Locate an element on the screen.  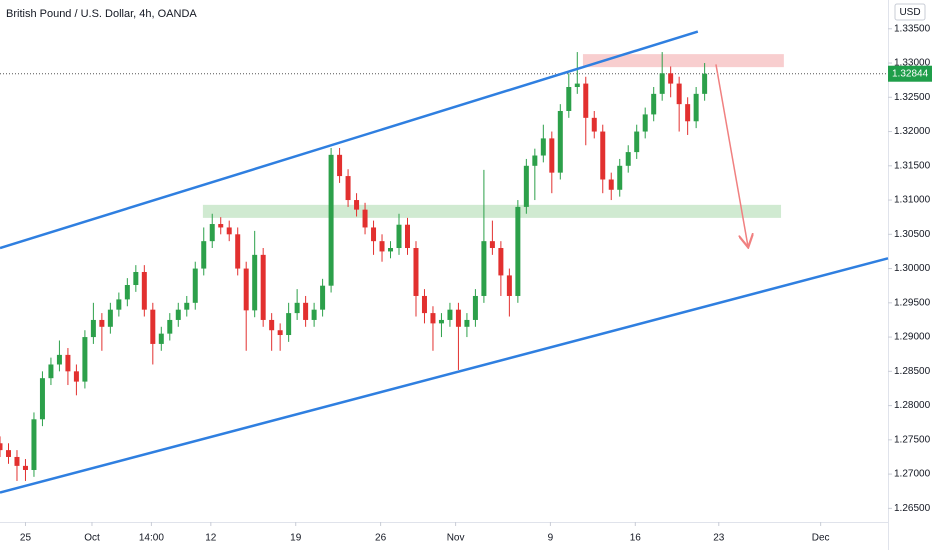
x-tick-label: Oct is located at coordinates (92, 538).